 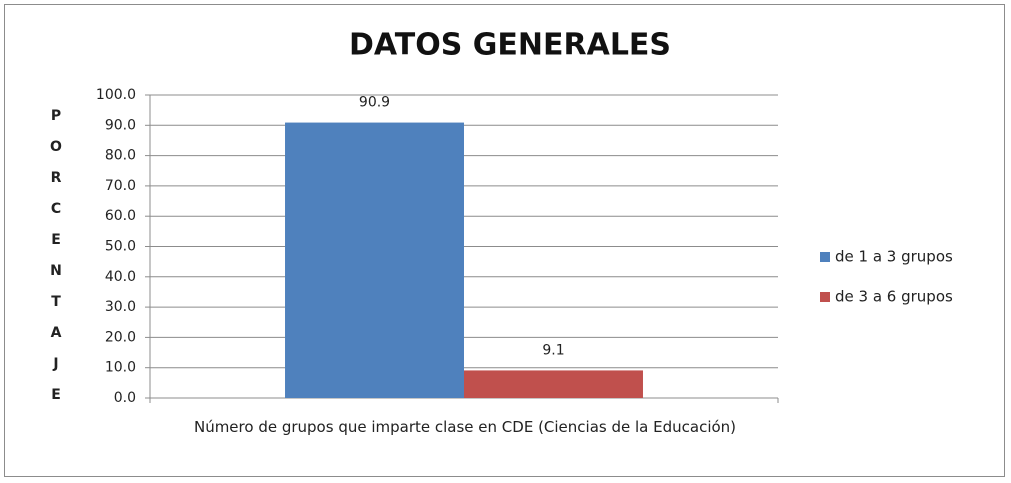 What do you see at coordinates (120, 368) in the screenshot?
I see `y-tick-label: 10.0` at bounding box center [120, 368].